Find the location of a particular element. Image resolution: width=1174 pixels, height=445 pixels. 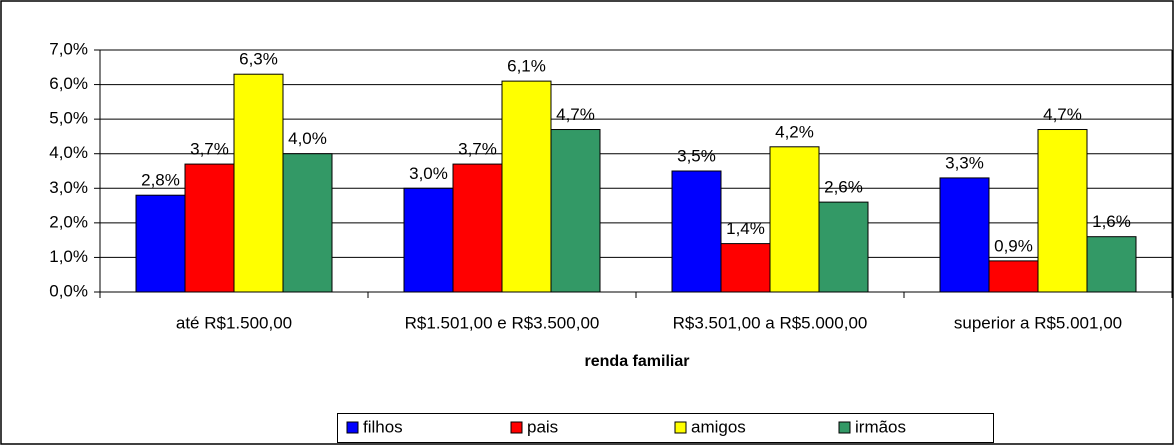

y-tick-label: 5,0% is located at coordinates (68, 118).